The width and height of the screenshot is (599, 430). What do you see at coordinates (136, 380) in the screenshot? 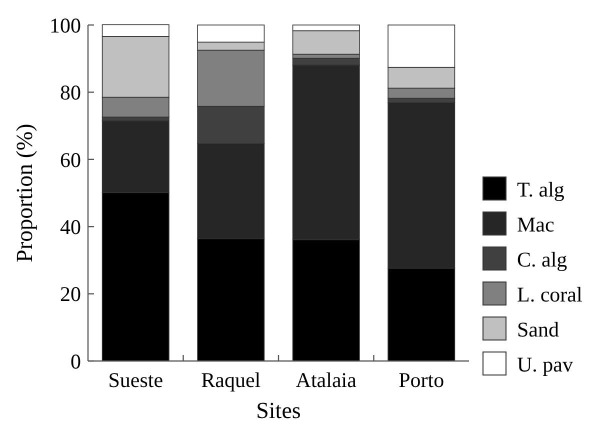
I see `x-tick-label: Sueste` at bounding box center [136, 380].